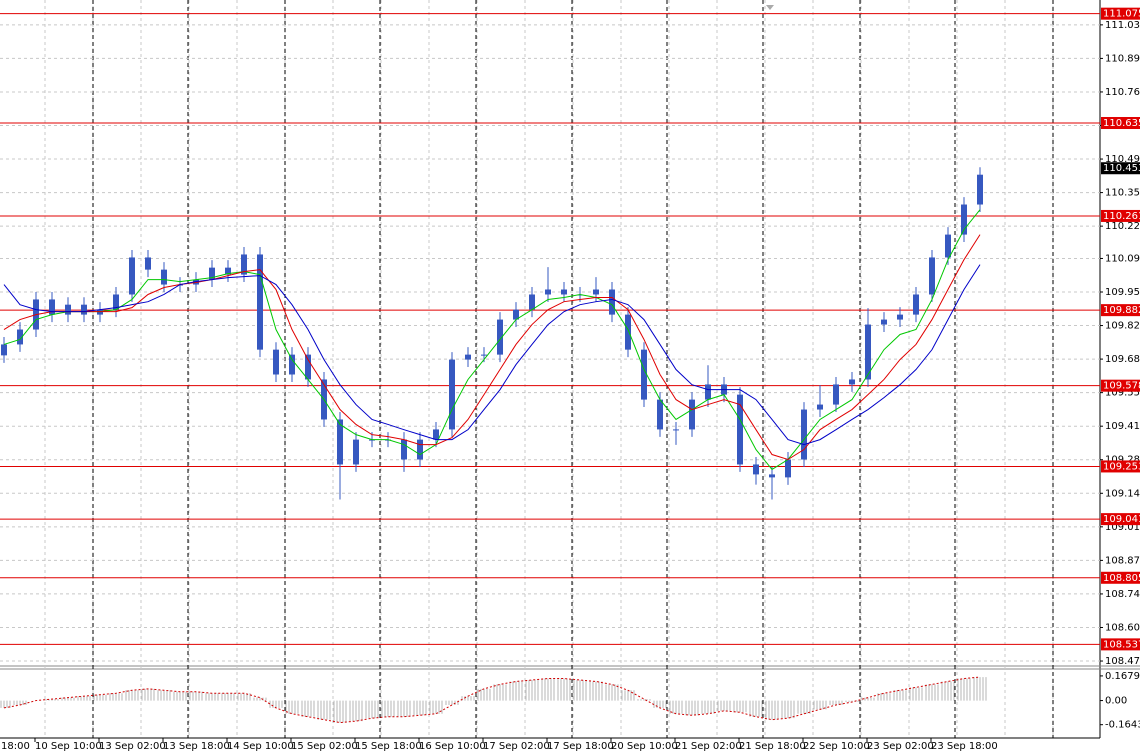 This screenshot has width=1140, height=754. I want to click on y-tick-label: 110.895, so click(1122, 58).